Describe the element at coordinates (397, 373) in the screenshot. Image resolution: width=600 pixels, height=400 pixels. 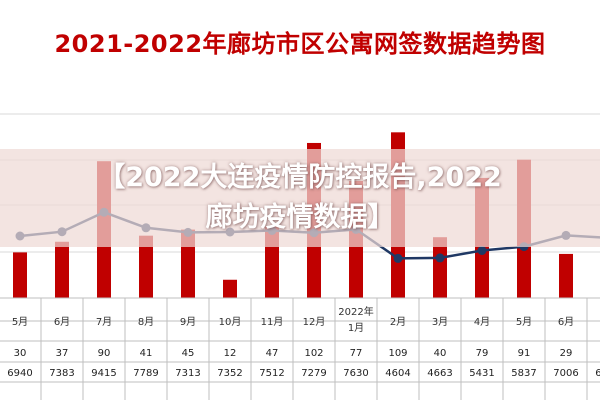
I see `line-value-label: 4604` at that location.